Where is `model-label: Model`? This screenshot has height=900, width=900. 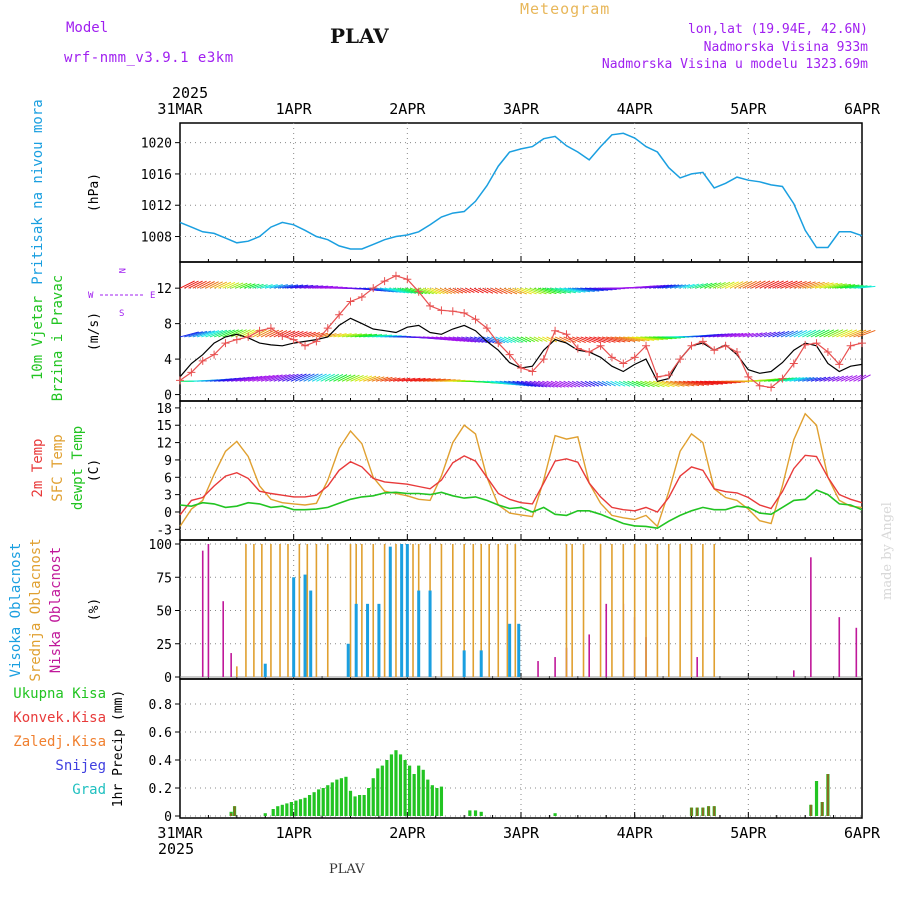
model-label: Model is located at coordinates (87, 28).